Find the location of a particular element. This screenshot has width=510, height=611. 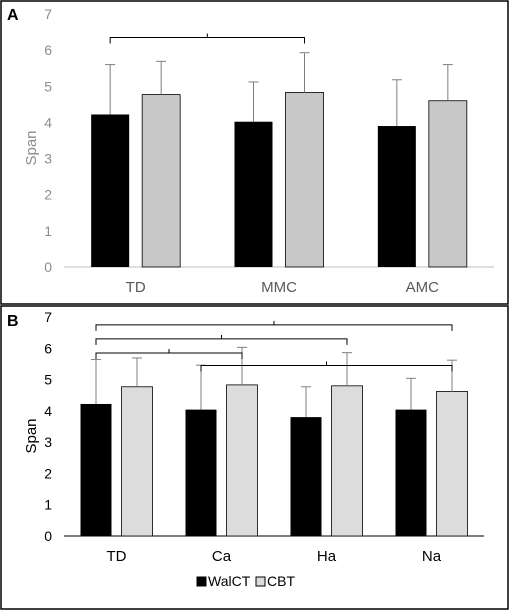

panel-a-y-axis-title: Span is located at coordinates (31, 147).